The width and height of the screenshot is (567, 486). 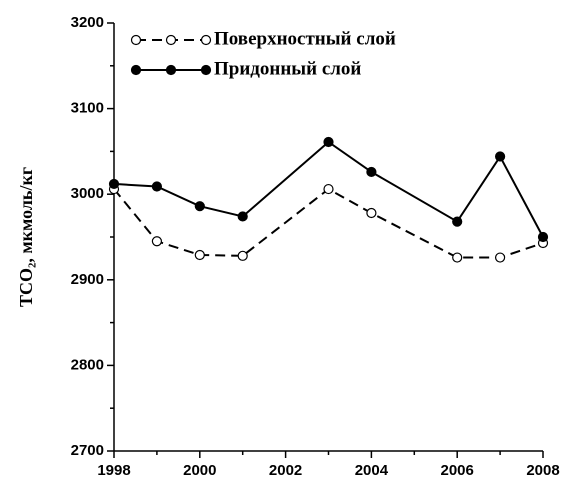 I want to click on series-line, so click(x=328, y=223).